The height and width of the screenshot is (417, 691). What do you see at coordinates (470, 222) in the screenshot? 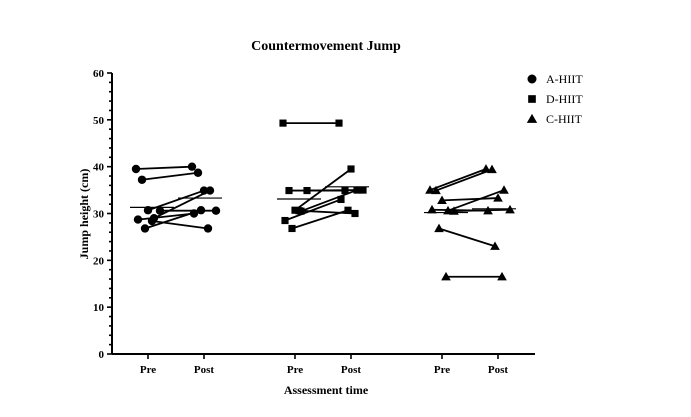
I see `series-c-hiit` at bounding box center [470, 222].